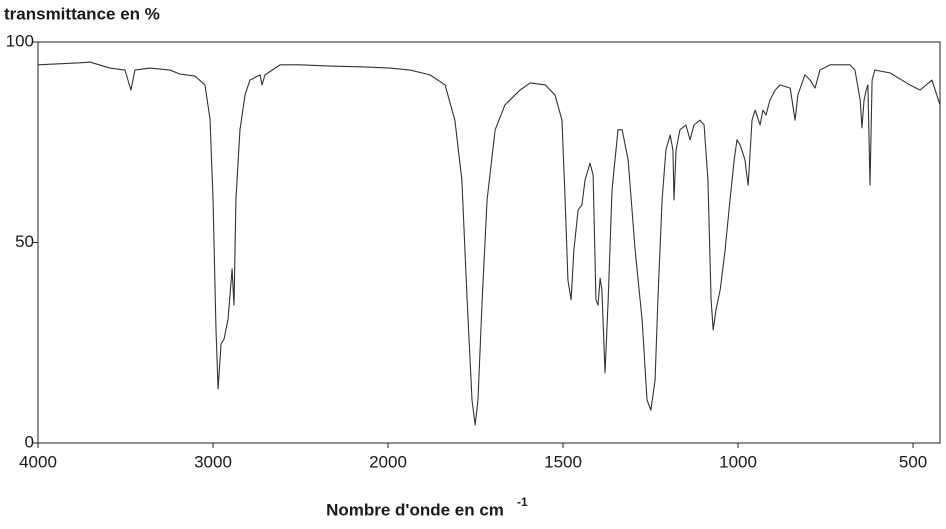 The image size is (946, 529). I want to click on y-tick-label: 0, so click(29, 441).